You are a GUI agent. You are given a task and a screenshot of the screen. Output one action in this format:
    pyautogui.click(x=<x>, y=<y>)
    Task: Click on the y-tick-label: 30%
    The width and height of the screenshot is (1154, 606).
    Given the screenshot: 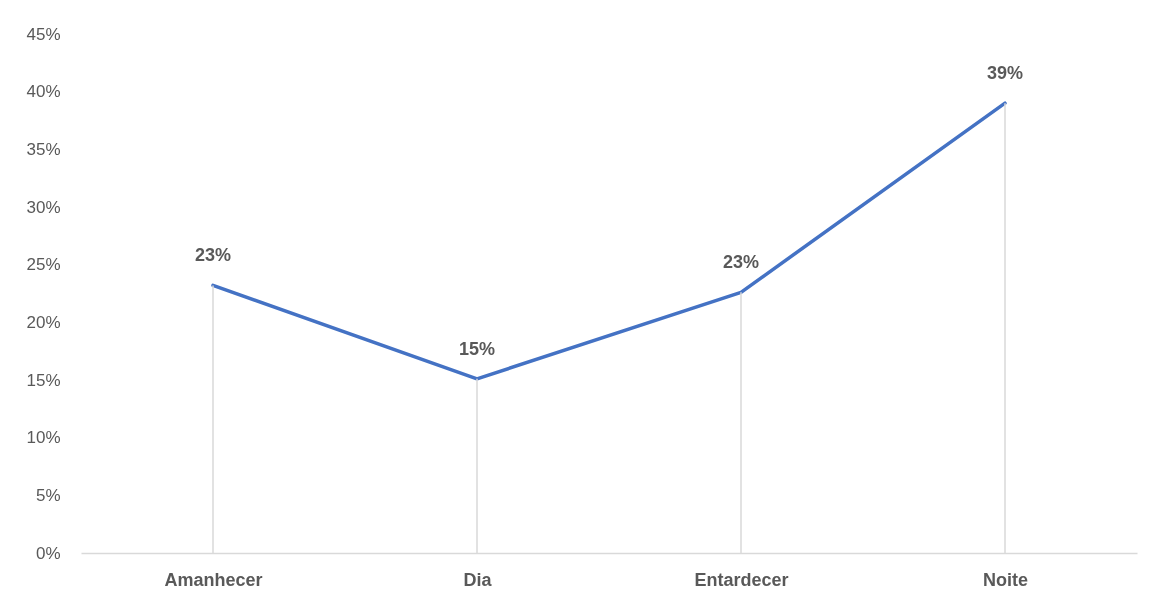 What is the action you would take?
    pyautogui.click(x=43, y=207)
    